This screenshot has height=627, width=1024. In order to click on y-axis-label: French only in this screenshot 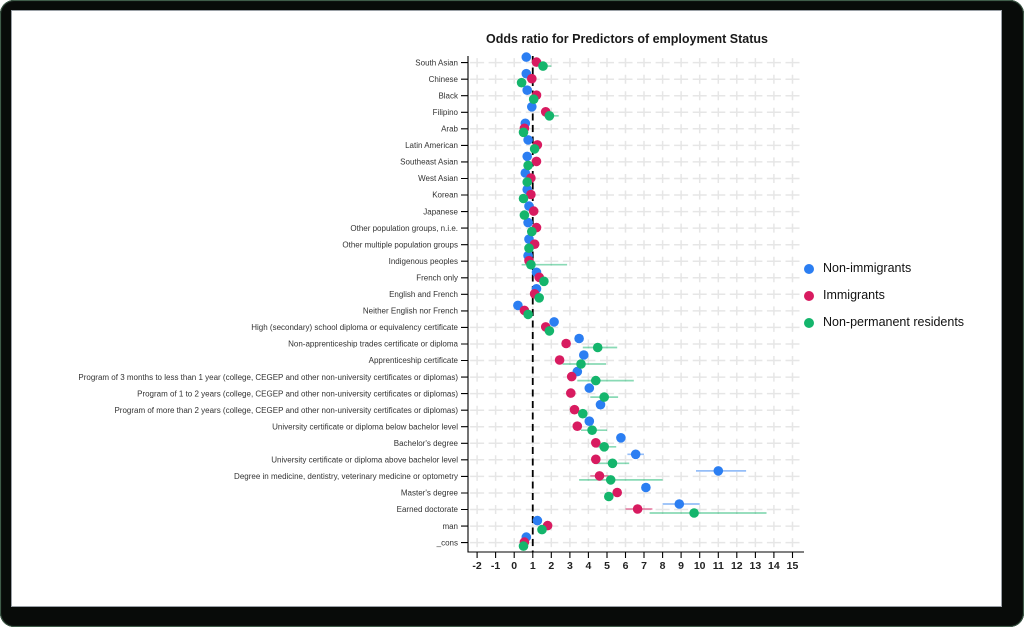, I will do `click(437, 278)`.